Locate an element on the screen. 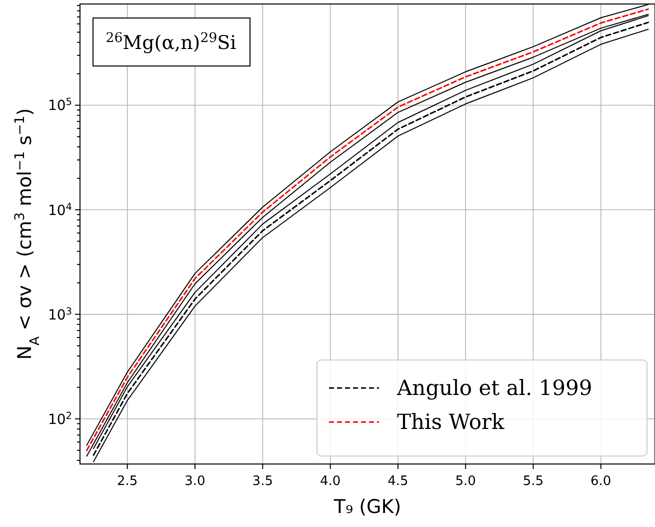 The width and height of the screenshot is (655, 527). x-tick-label: 5.5 is located at coordinates (533, 481).